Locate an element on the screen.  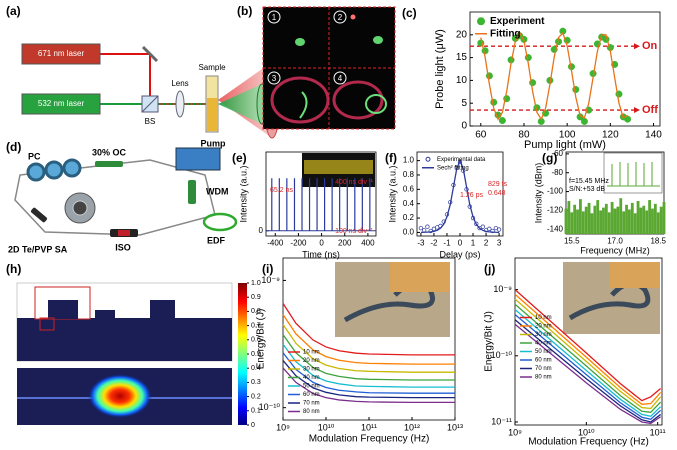
x-tick-label: 400 is located at coordinates (368, 242).